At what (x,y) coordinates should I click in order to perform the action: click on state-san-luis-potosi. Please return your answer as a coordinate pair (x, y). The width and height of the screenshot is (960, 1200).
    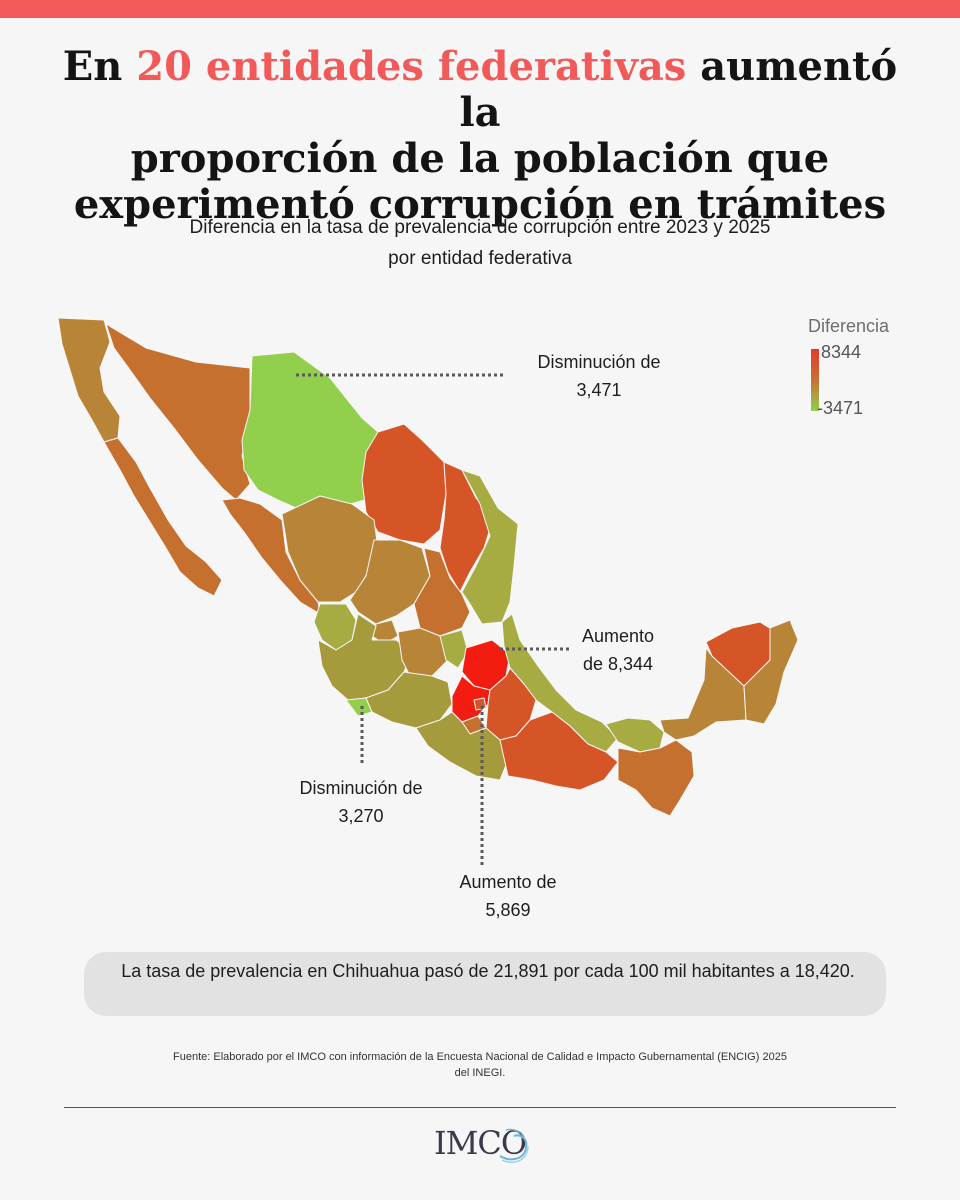
    Looking at the image, I should click on (442, 592).